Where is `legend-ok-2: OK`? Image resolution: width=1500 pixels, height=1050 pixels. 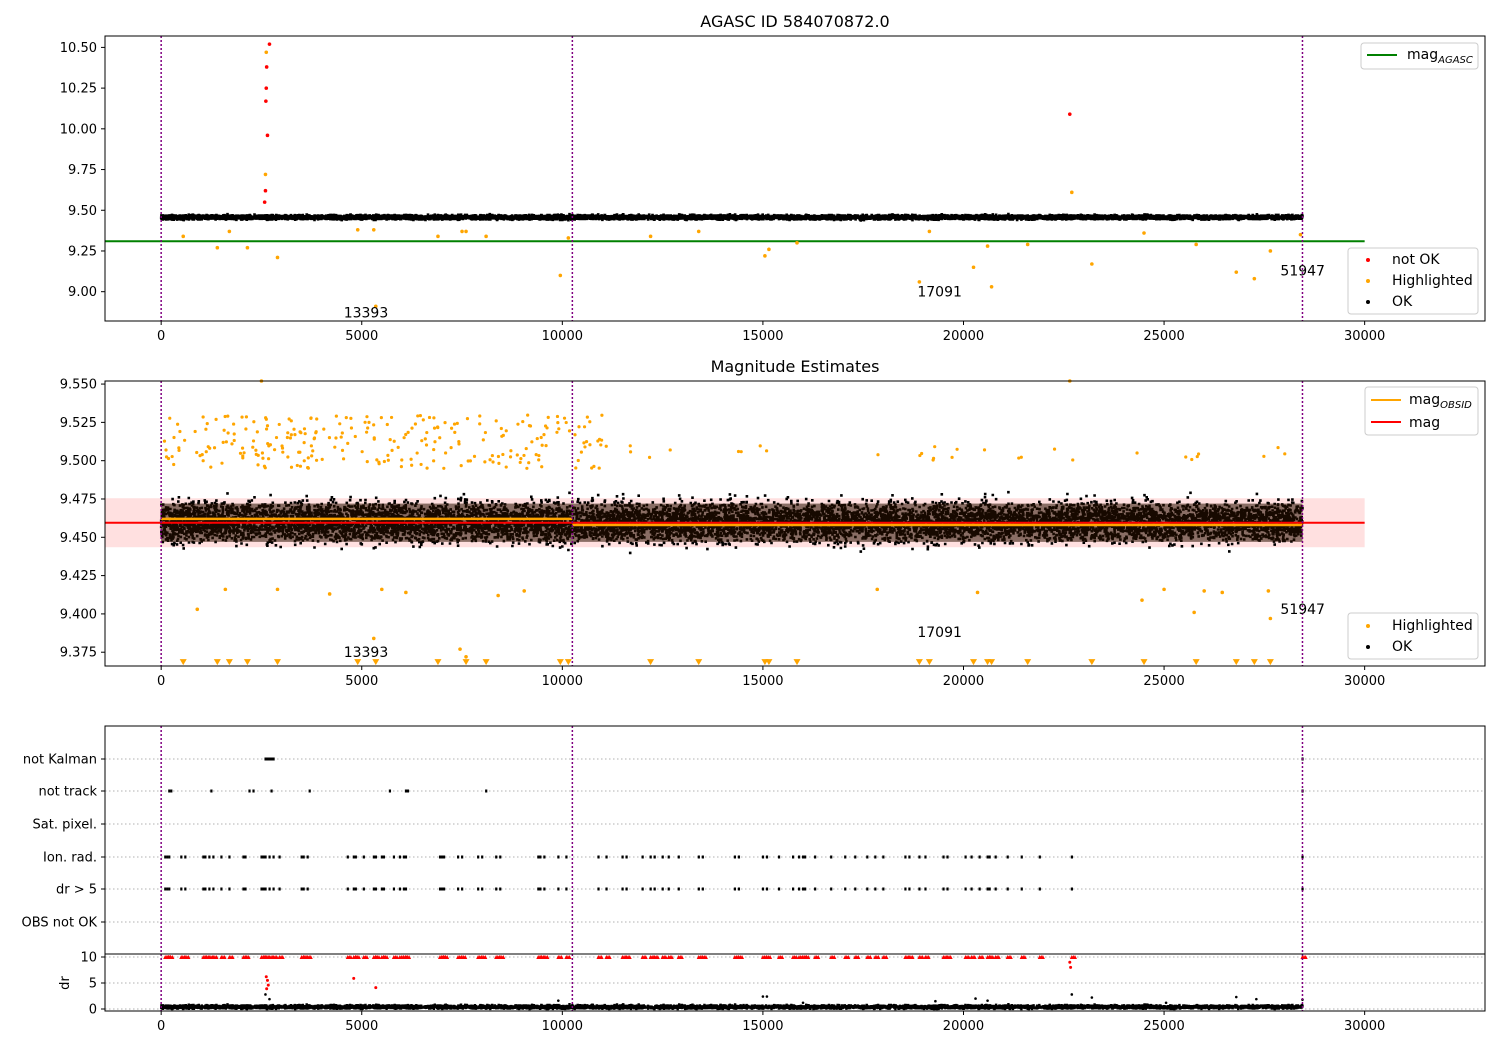 legend-ok-2: OK is located at coordinates (1402, 647).